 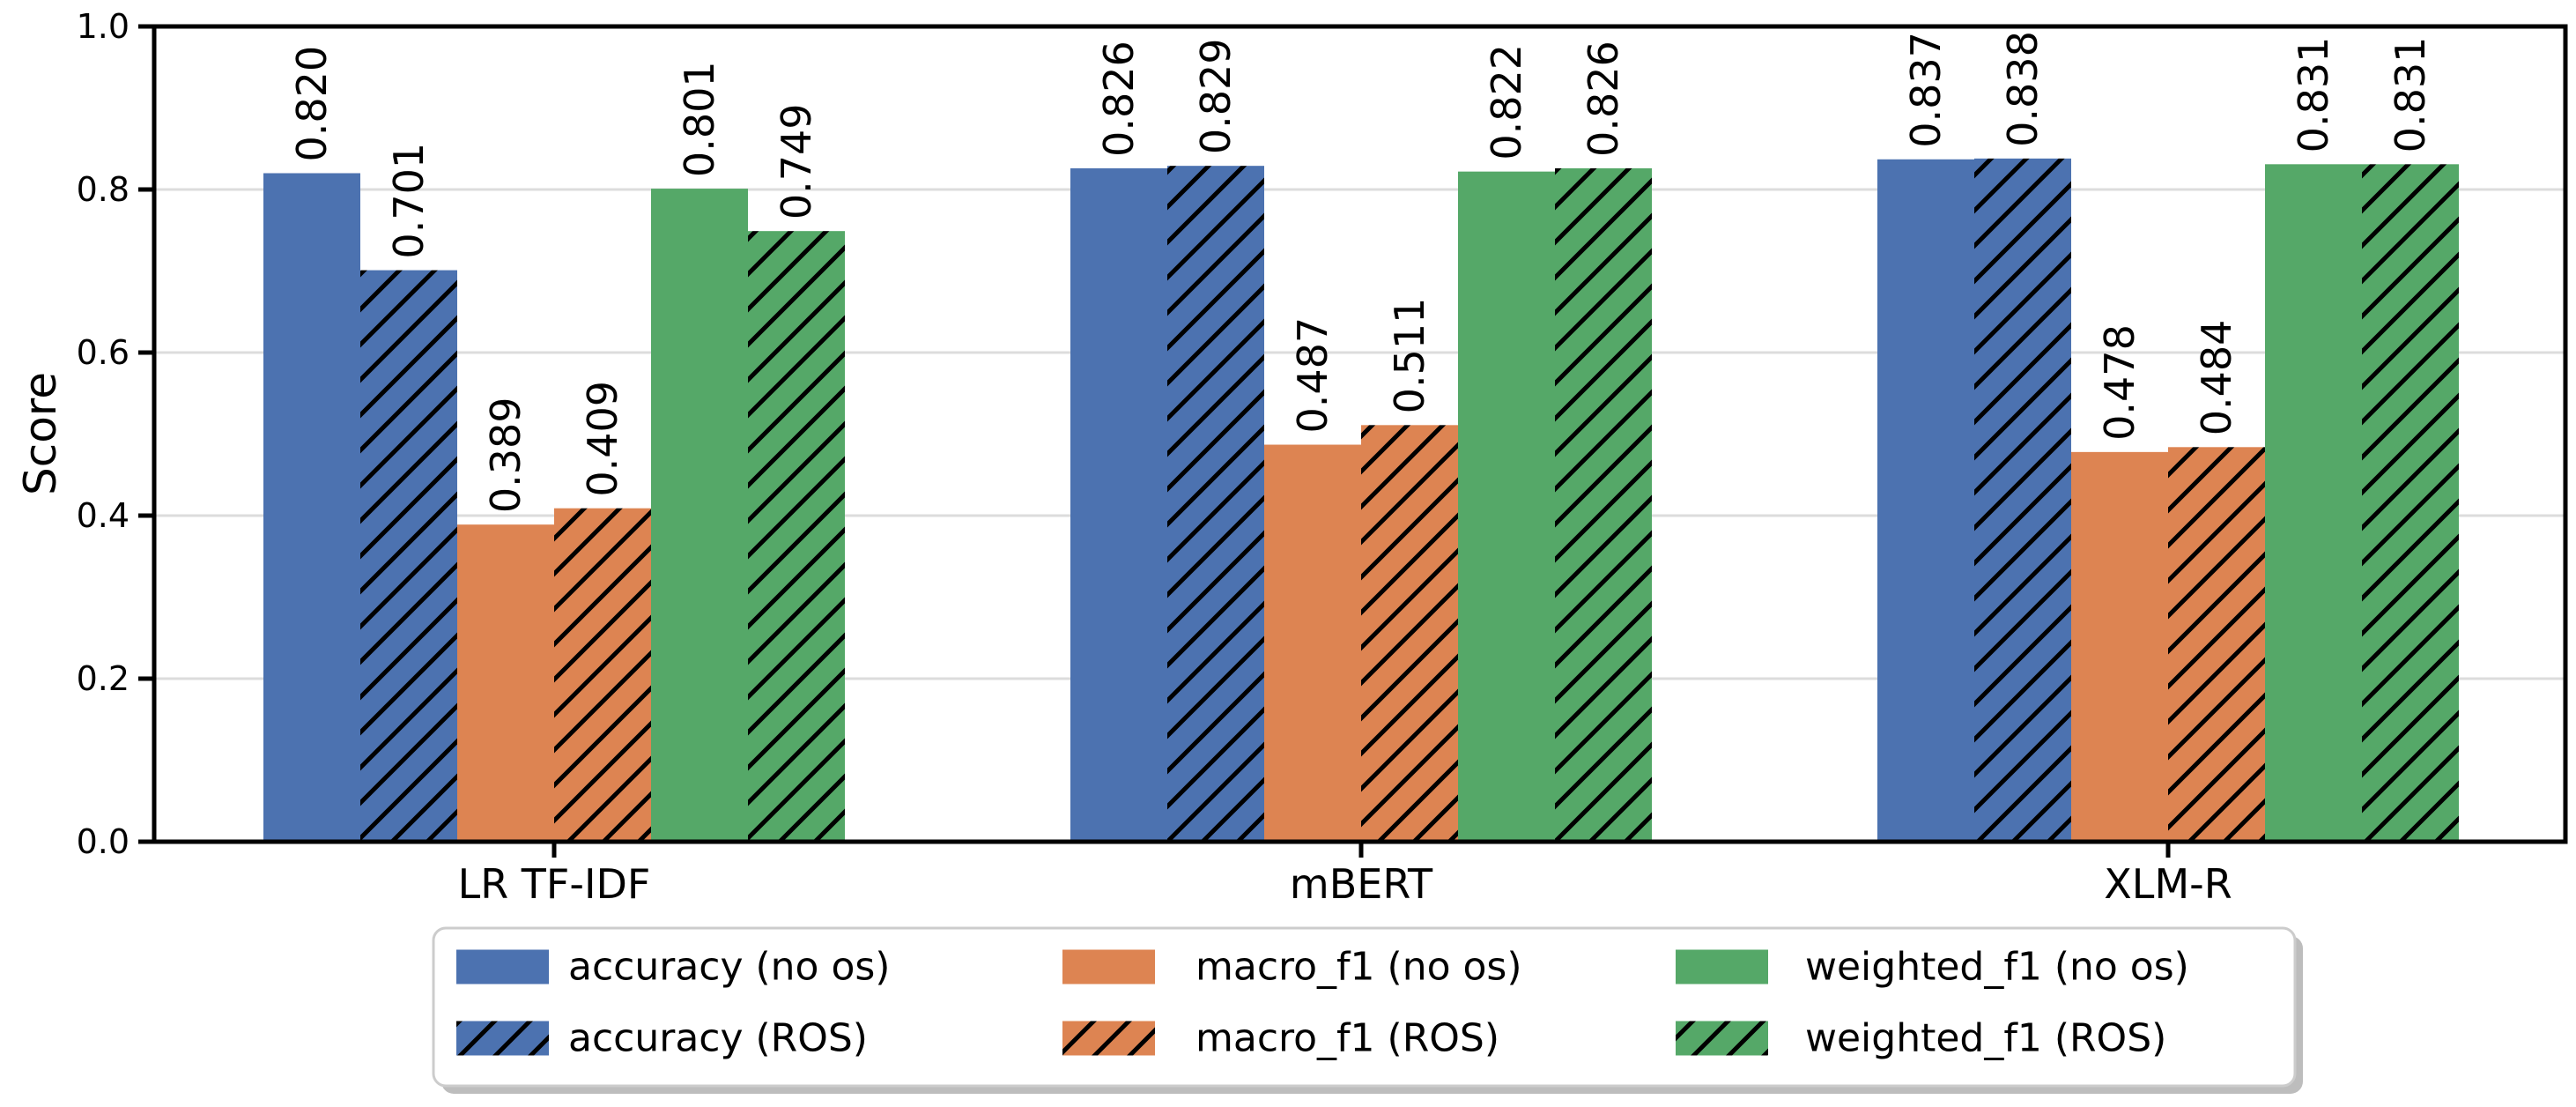 I want to click on legend-label: accuracy (ROS), so click(x=718, y=1038).